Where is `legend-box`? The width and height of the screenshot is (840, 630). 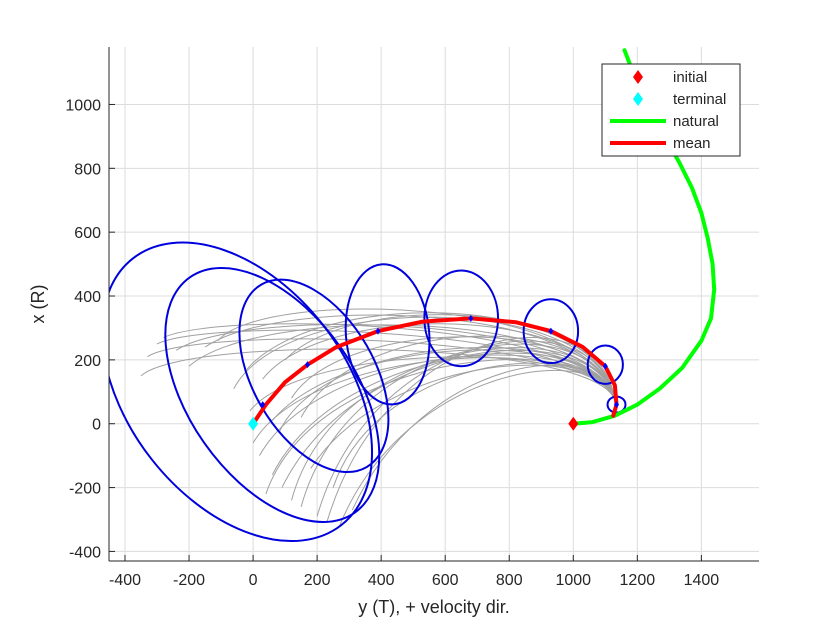 legend-box is located at coordinates (671, 110).